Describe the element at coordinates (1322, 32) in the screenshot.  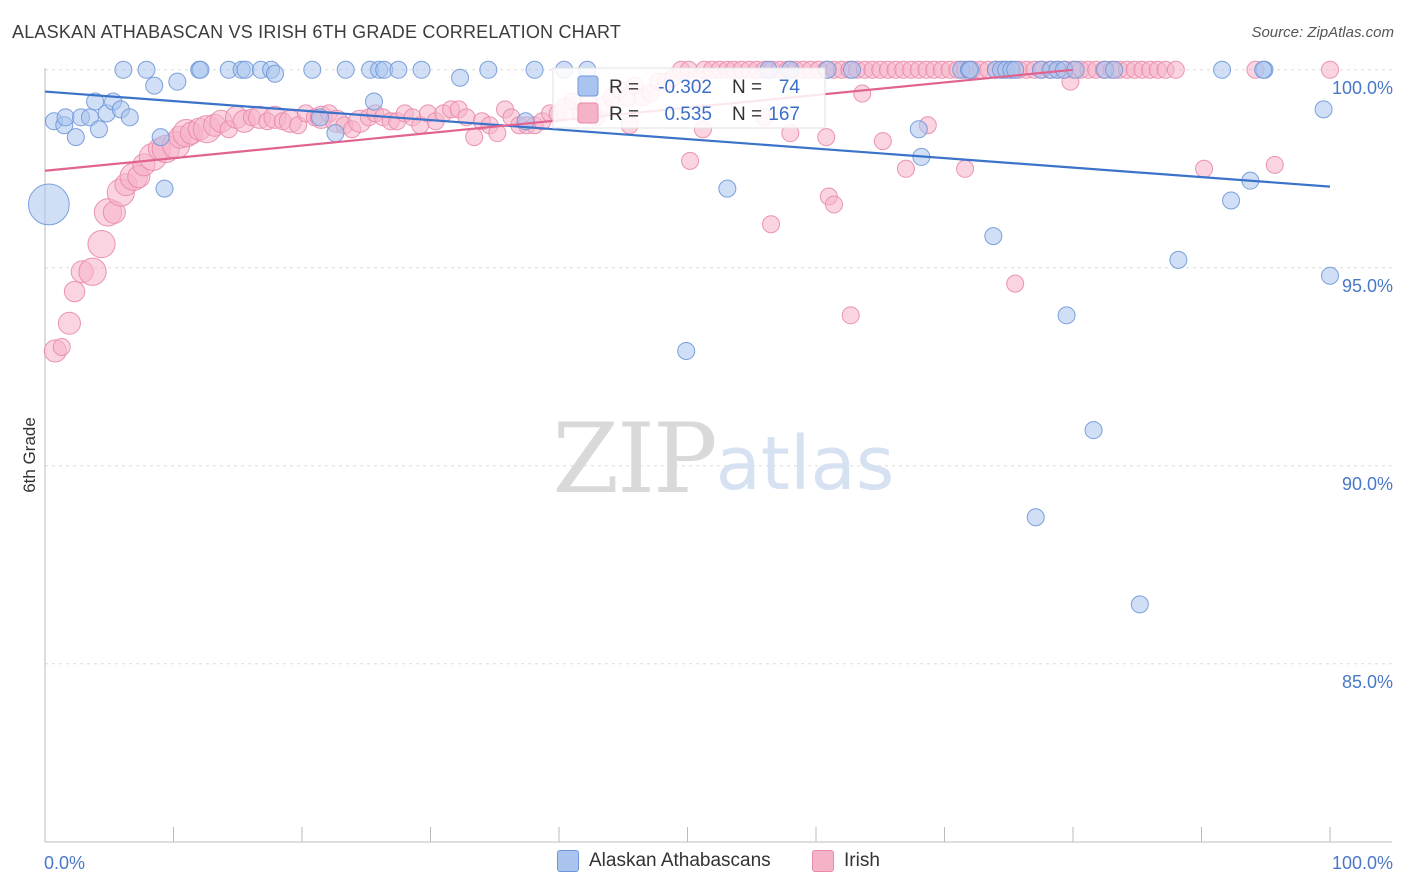
I see `chart-source: Source: ZipAtlas.com` at that location.